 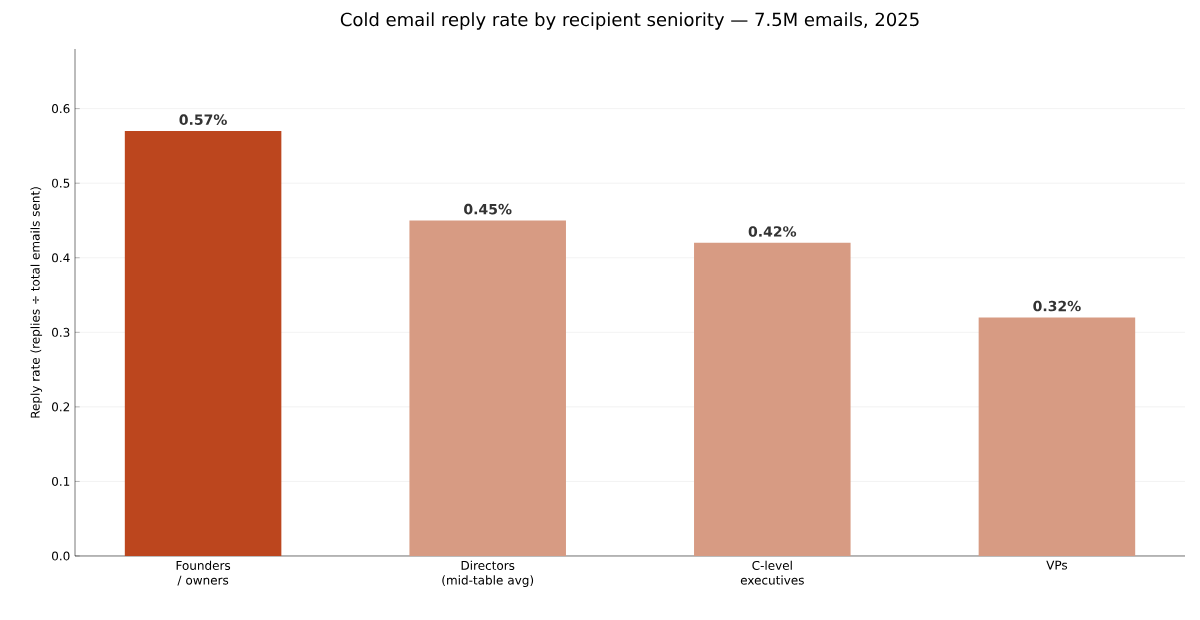 I want to click on x-tick-label: Founders / owners, so click(x=203, y=573).